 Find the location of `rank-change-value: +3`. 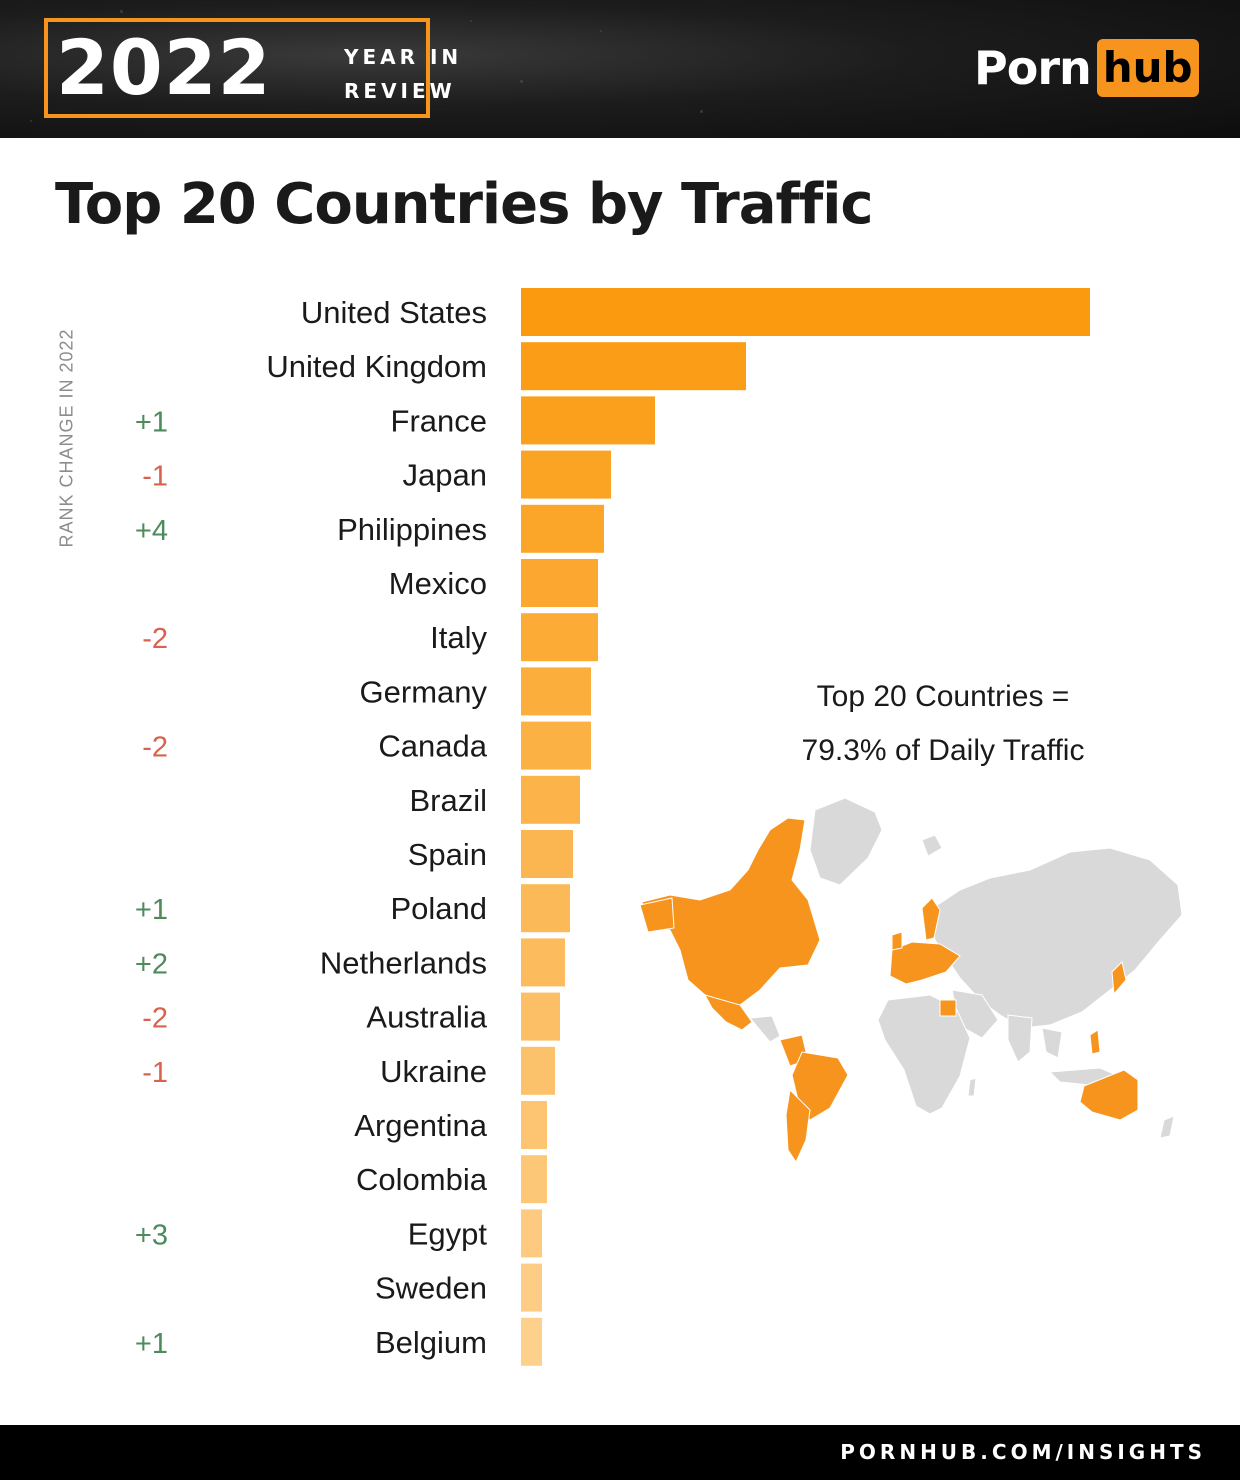

rank-change-value: +3 is located at coordinates (151, 1235).